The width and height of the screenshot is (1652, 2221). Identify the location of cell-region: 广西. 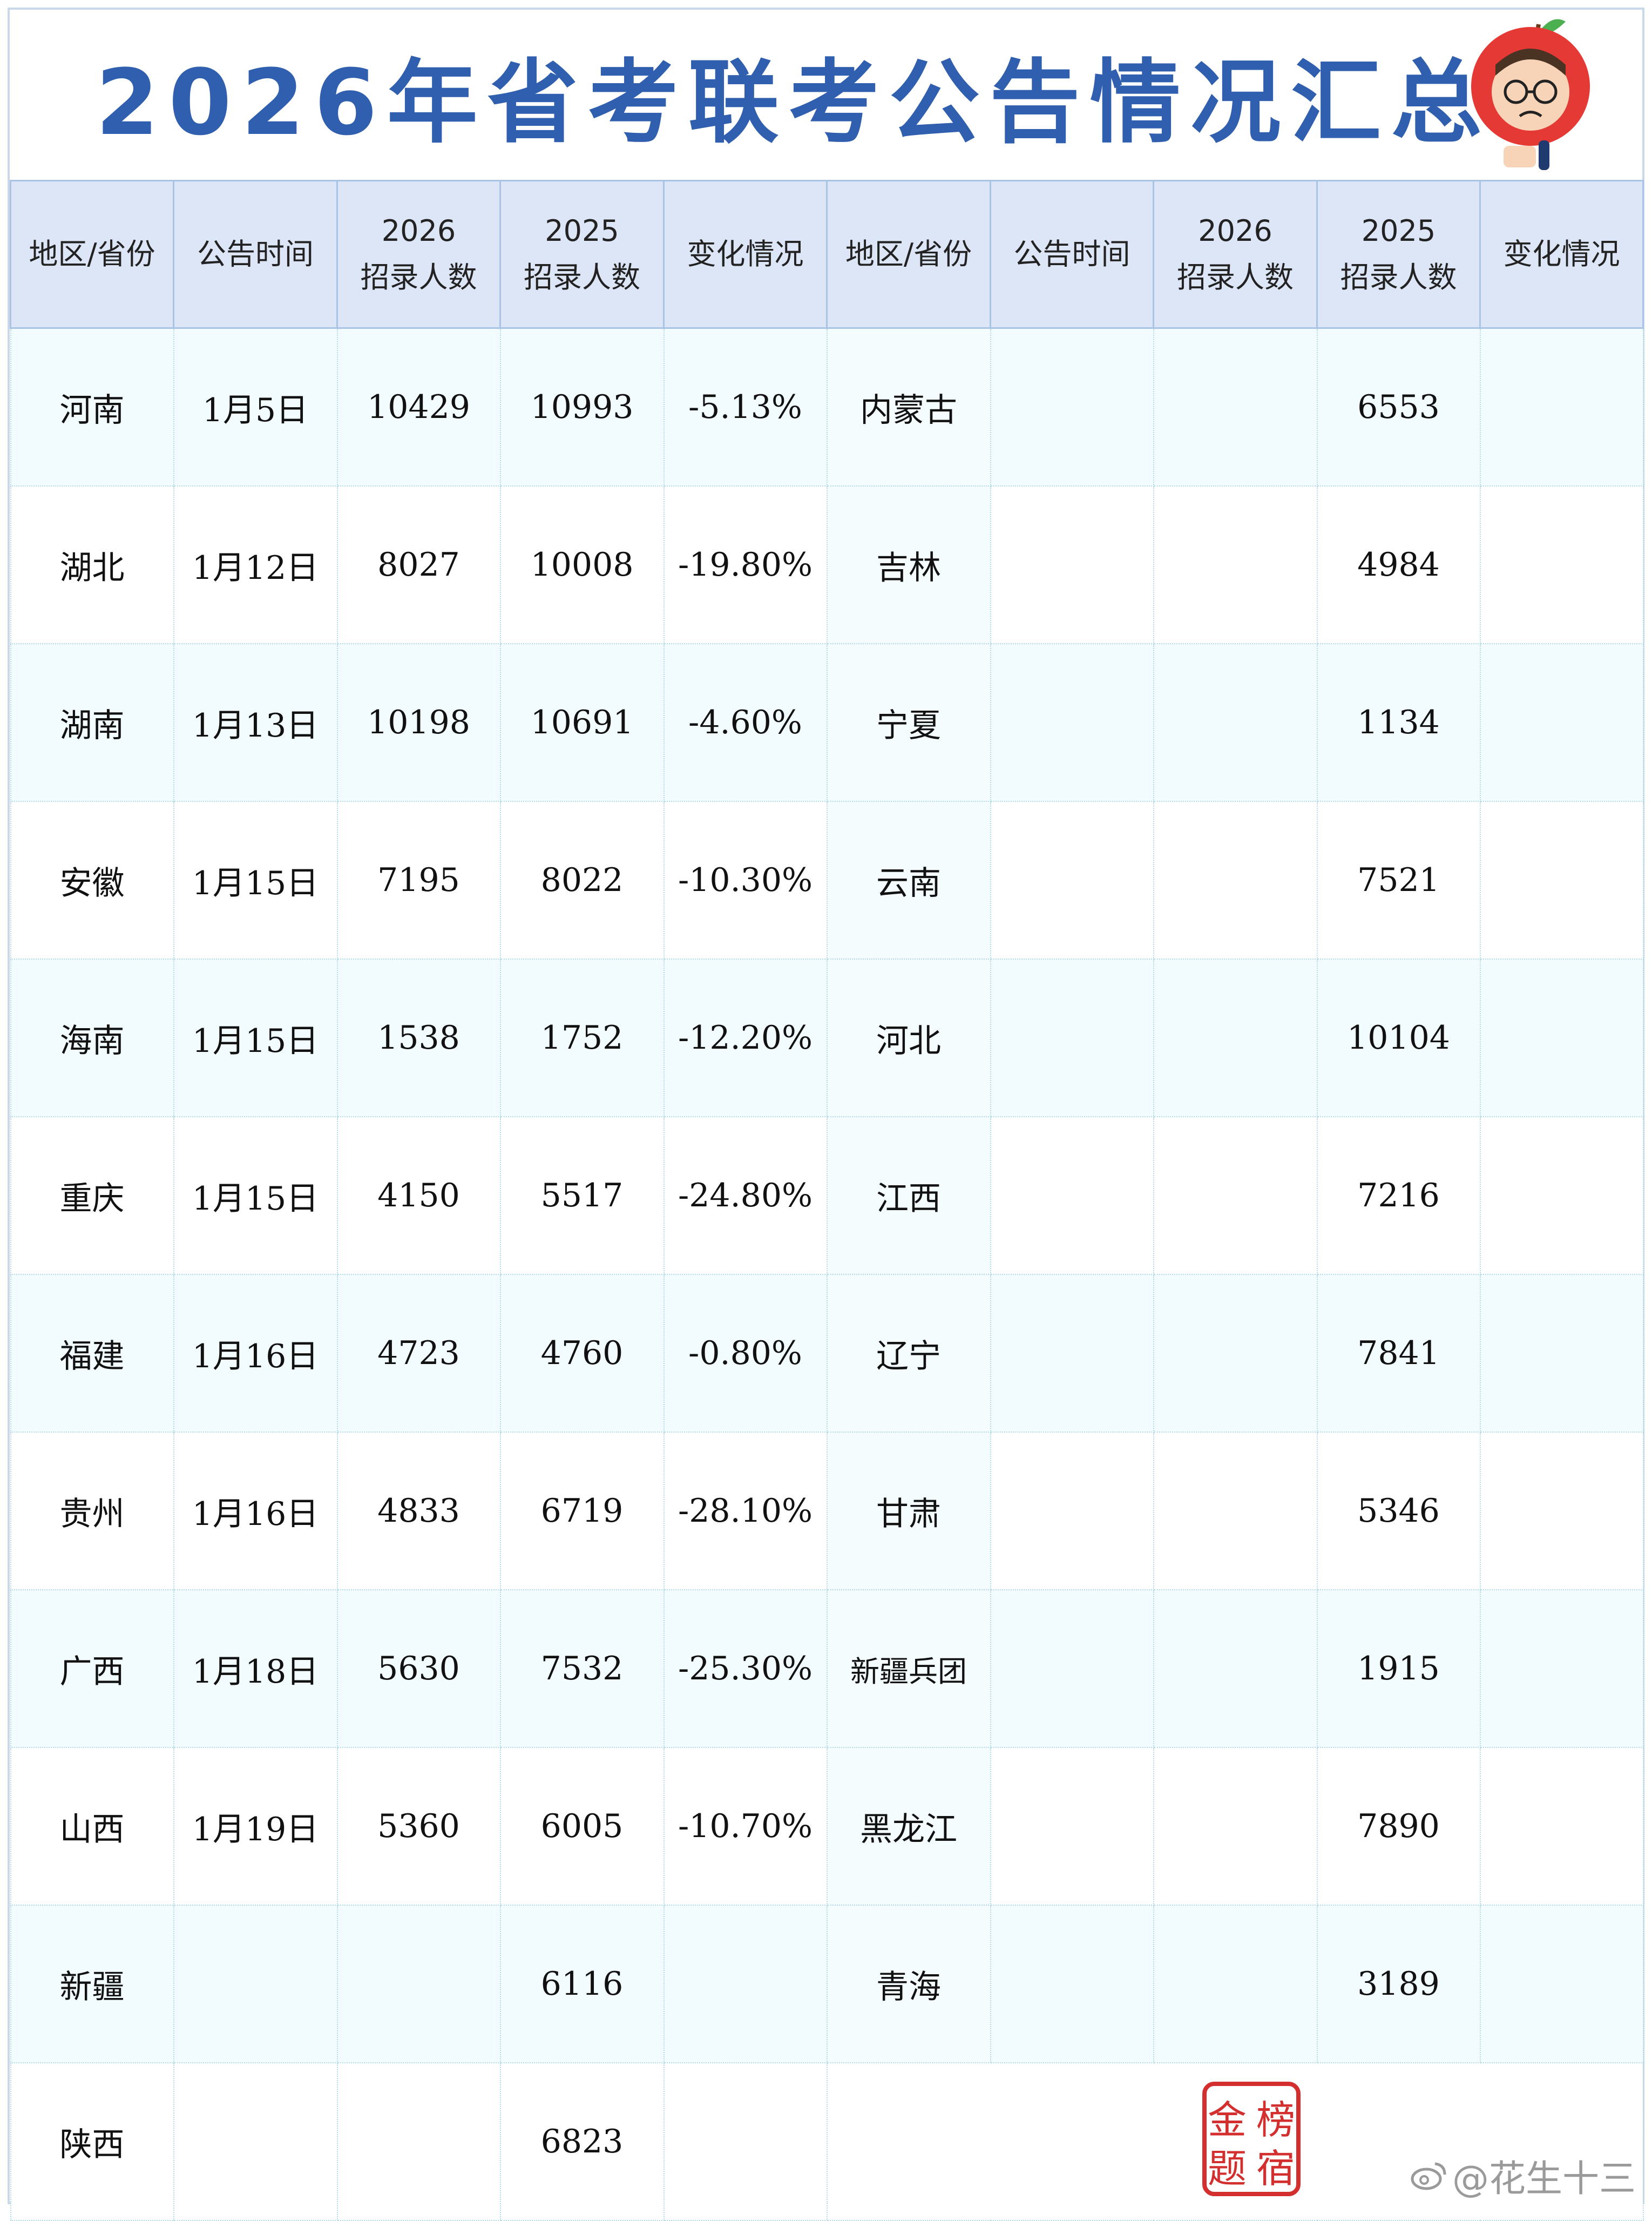
(92, 1668).